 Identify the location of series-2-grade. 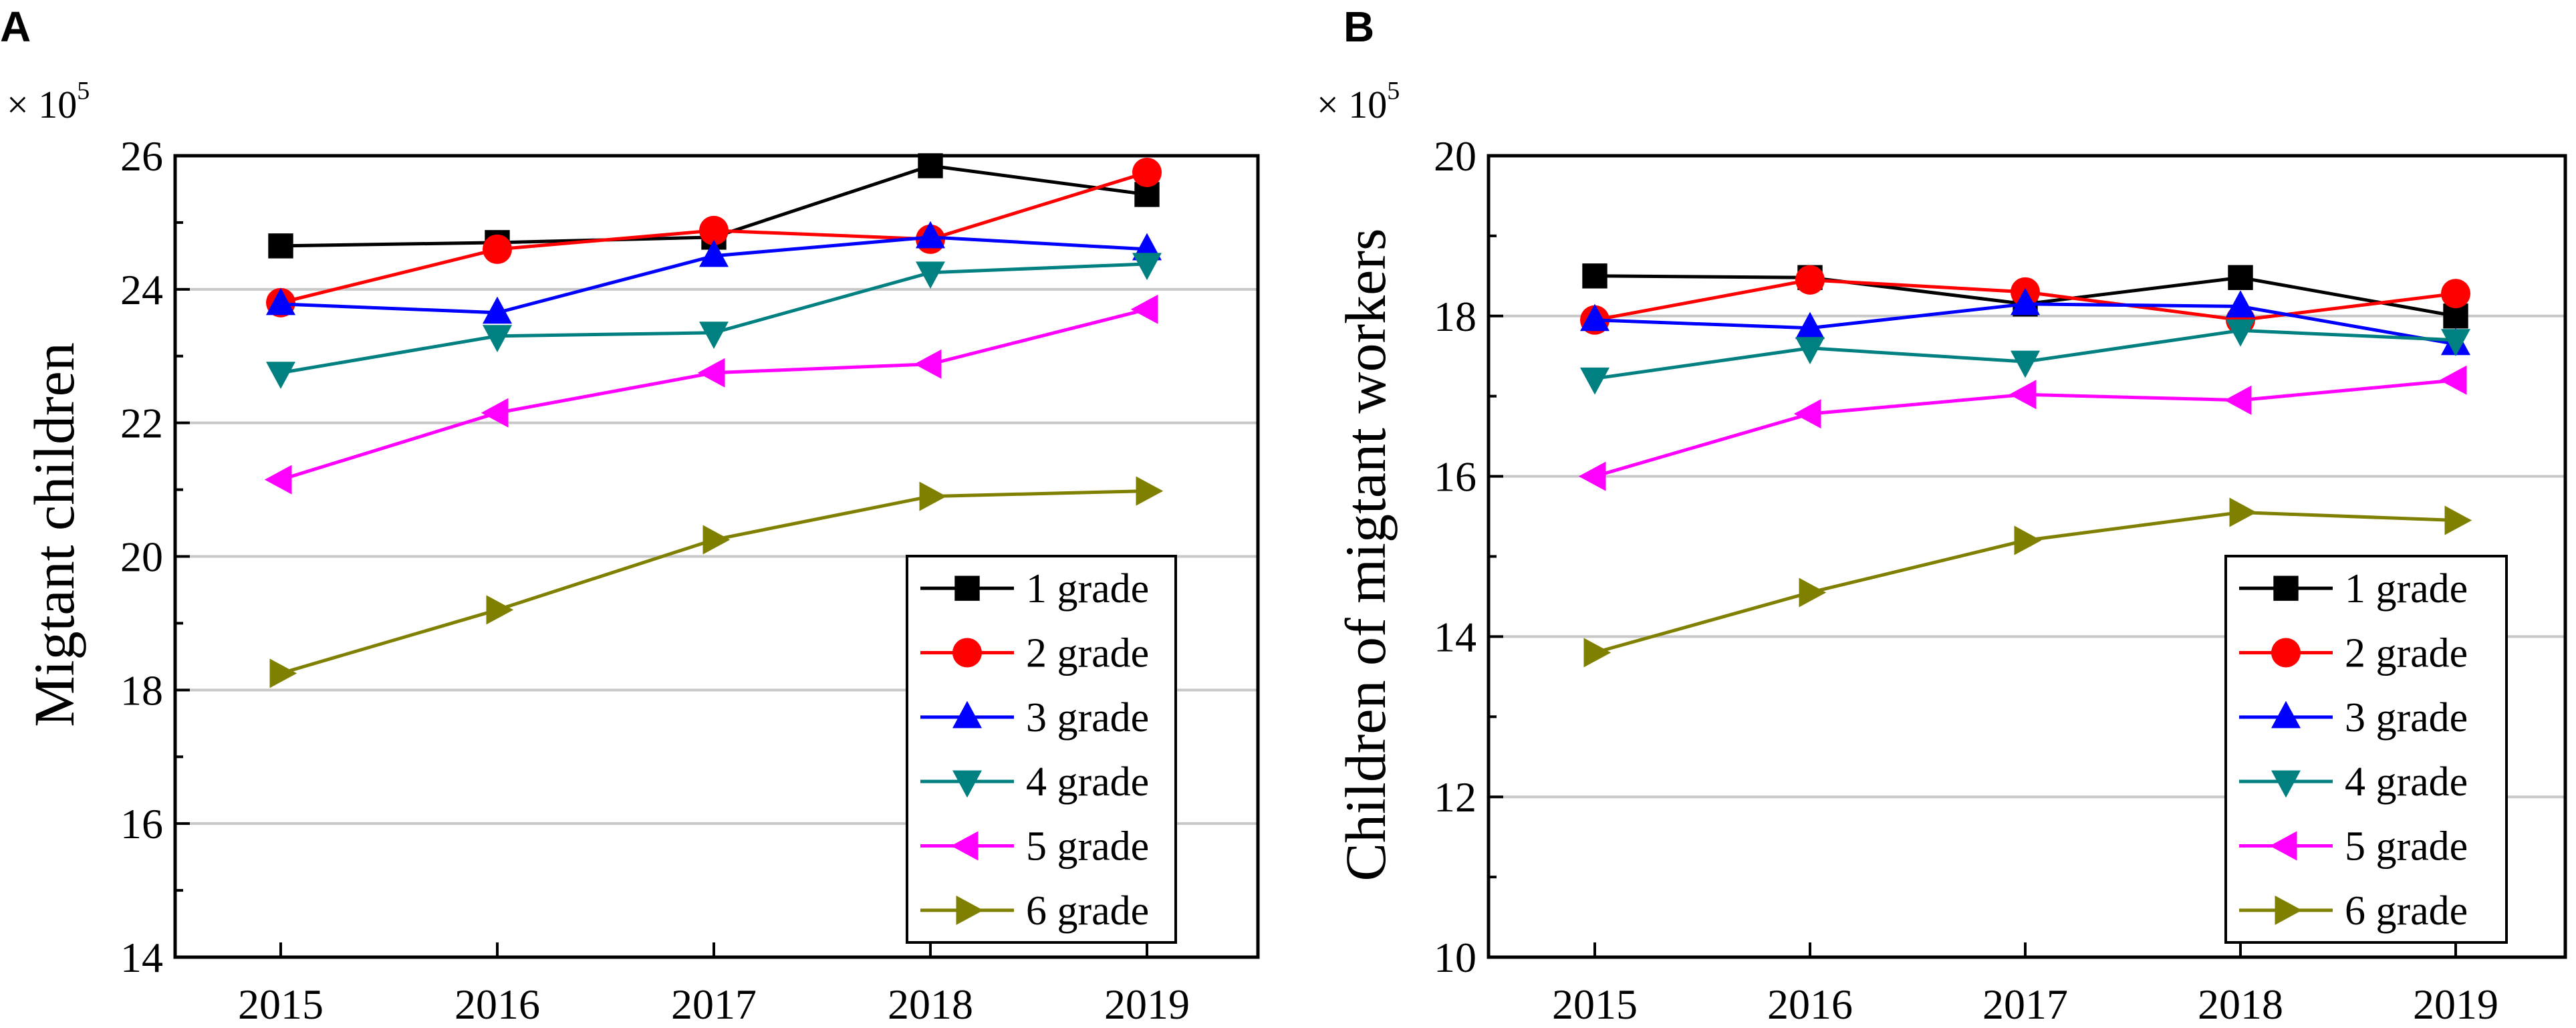
(714, 237).